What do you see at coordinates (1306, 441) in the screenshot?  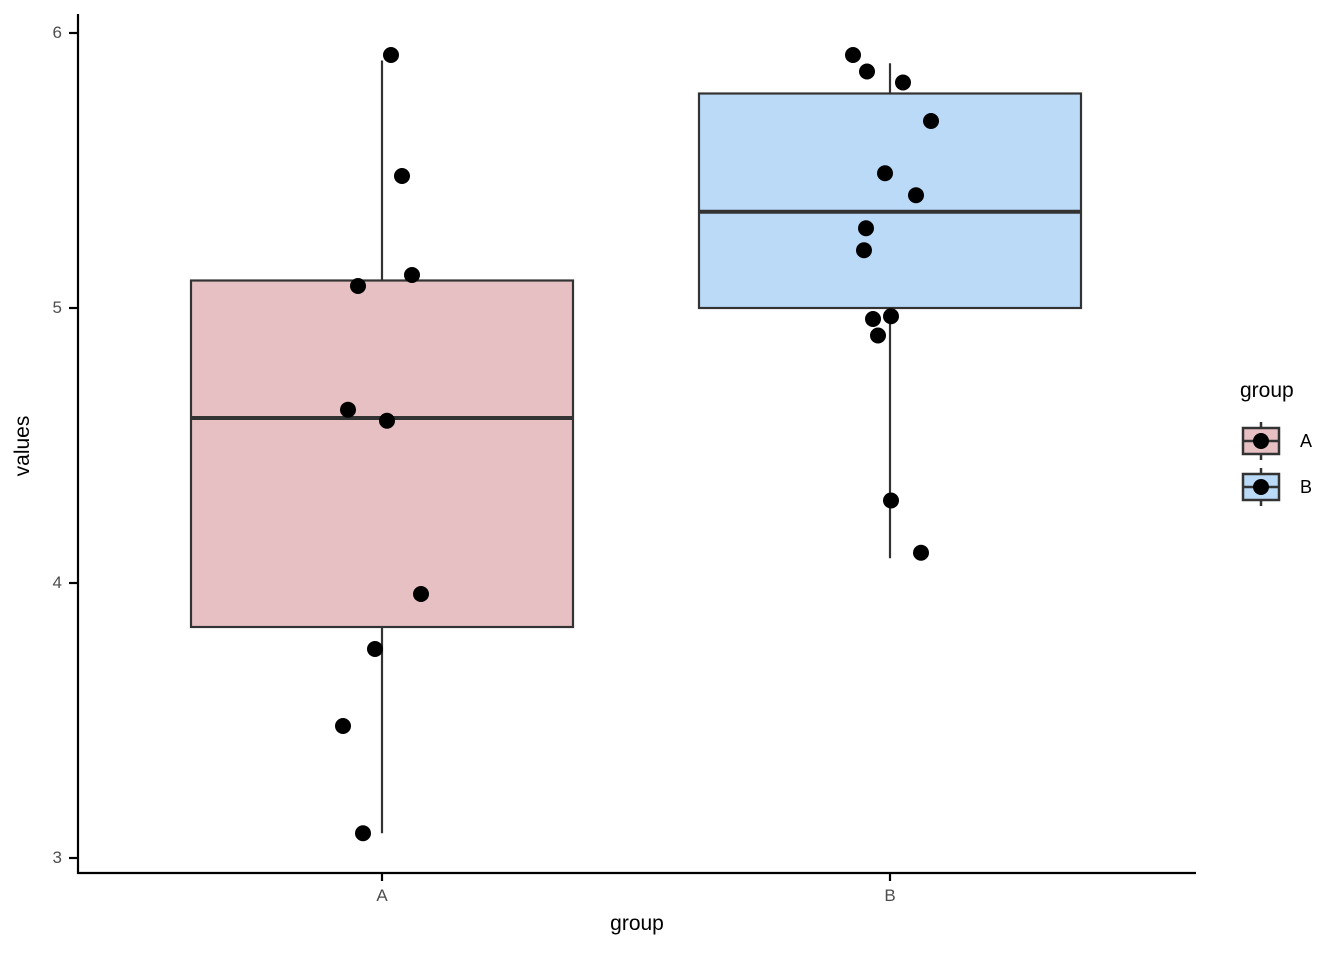 I see `legend-label-a: A` at bounding box center [1306, 441].